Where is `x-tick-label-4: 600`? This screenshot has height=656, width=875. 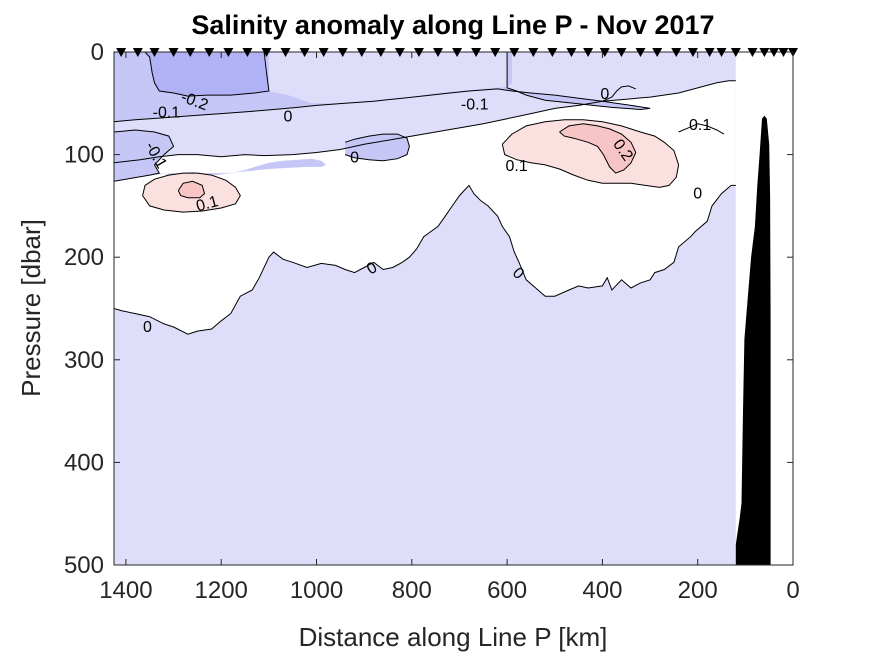 x-tick-label-4: 600 is located at coordinates (507, 590).